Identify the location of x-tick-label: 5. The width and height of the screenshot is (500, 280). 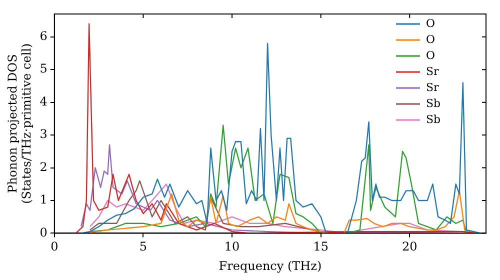
(143, 247).